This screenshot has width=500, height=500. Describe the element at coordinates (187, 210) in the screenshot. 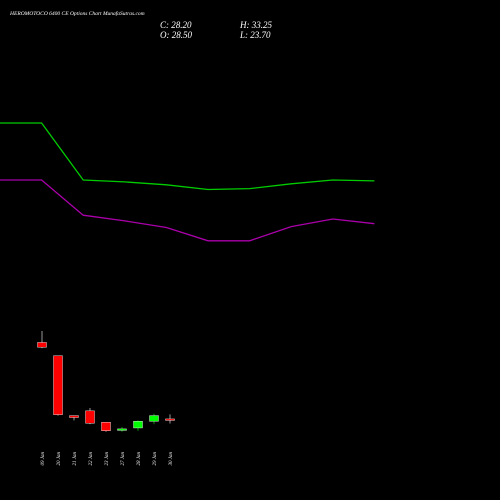

I see `lower-band-line` at that location.